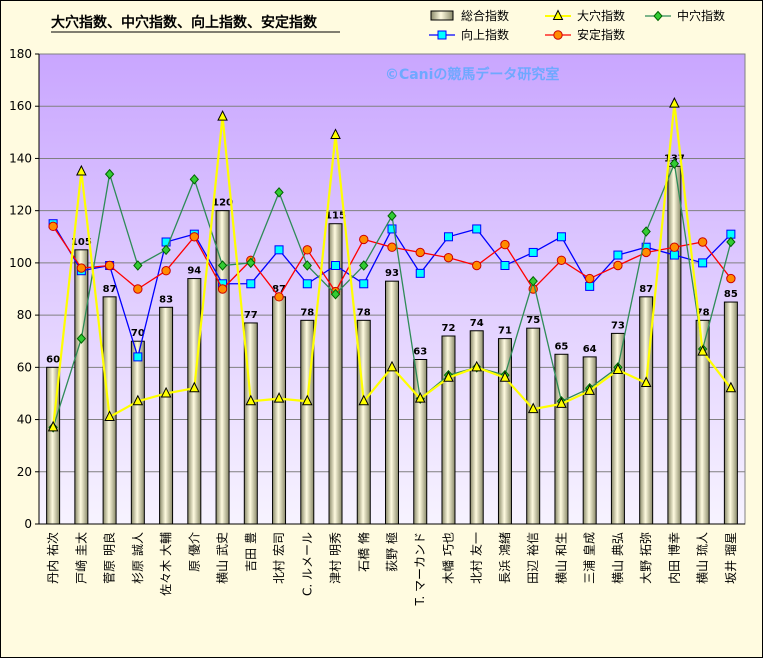 The width and height of the screenshot is (763, 658). Describe the element at coordinates (24, 472) in the screenshot. I see `y-tick-label: 20` at that location.